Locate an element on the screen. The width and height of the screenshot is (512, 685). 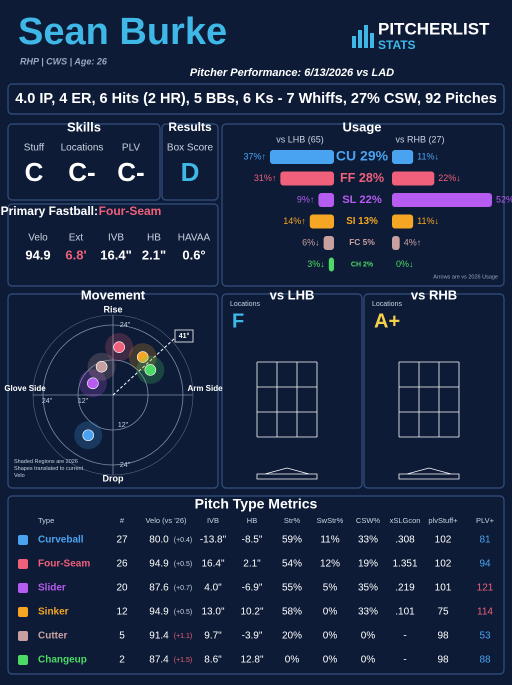
usage-pitch: SL 22% is located at coordinates (362, 200).